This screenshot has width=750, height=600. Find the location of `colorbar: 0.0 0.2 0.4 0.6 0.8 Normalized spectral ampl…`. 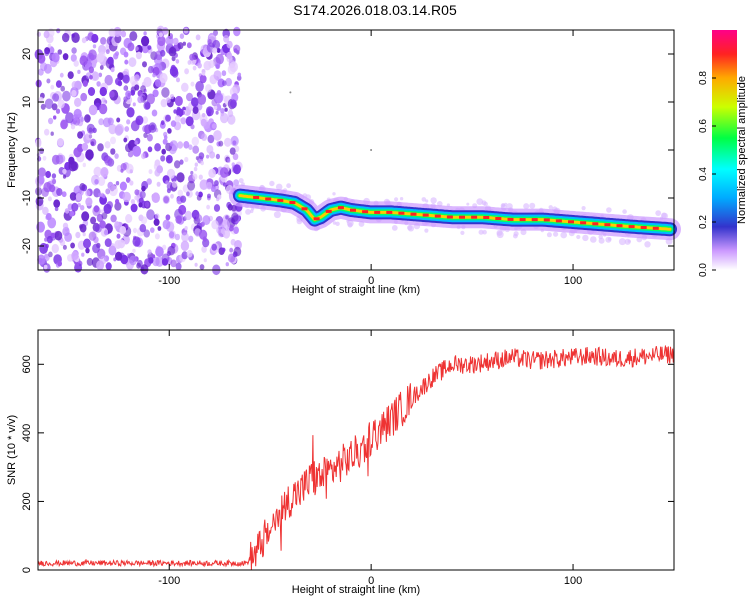

colorbar: 0.0 0.2 0.4 0.6 0.8 Normalized spectral ampl… is located at coordinates (723, 153).